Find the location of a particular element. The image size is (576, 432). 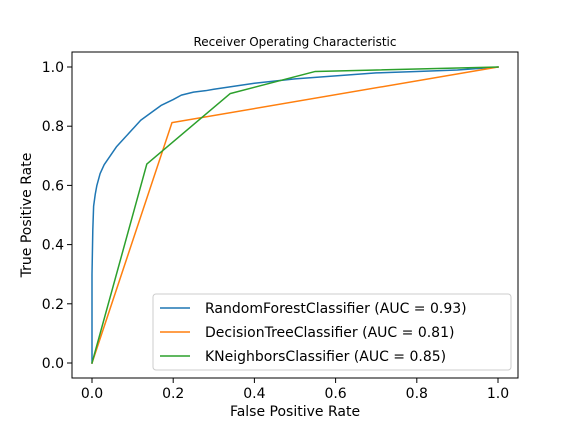

legend-box is located at coordinates (332, 332).